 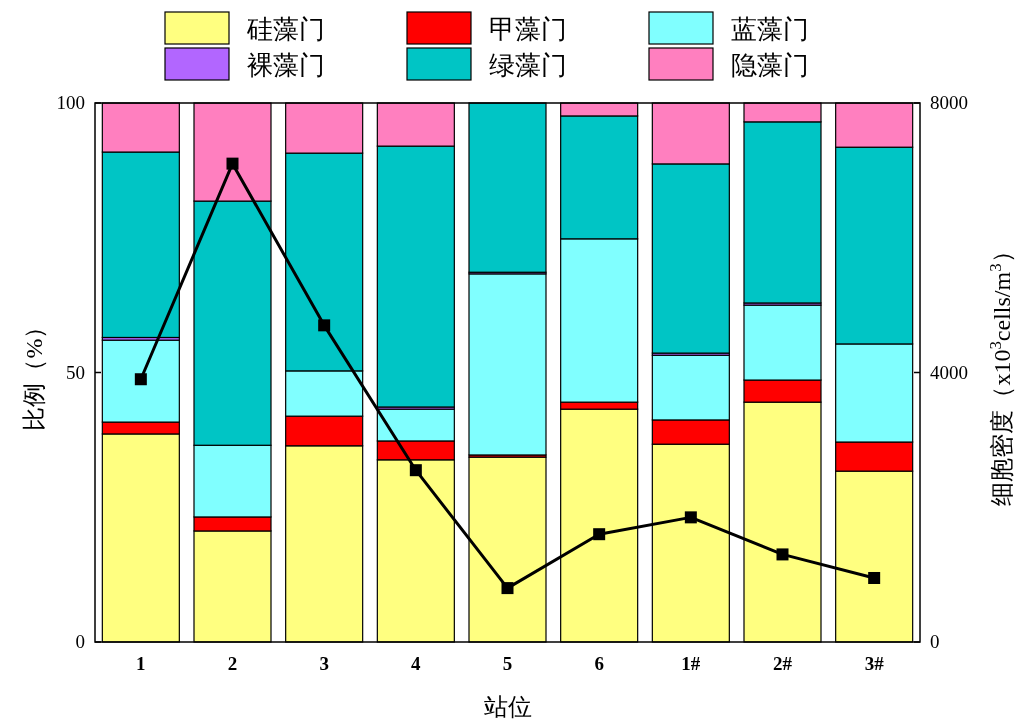 What do you see at coordinates (34, 372) in the screenshot?
I see `y-axis-title: 比例（%）` at bounding box center [34, 372].